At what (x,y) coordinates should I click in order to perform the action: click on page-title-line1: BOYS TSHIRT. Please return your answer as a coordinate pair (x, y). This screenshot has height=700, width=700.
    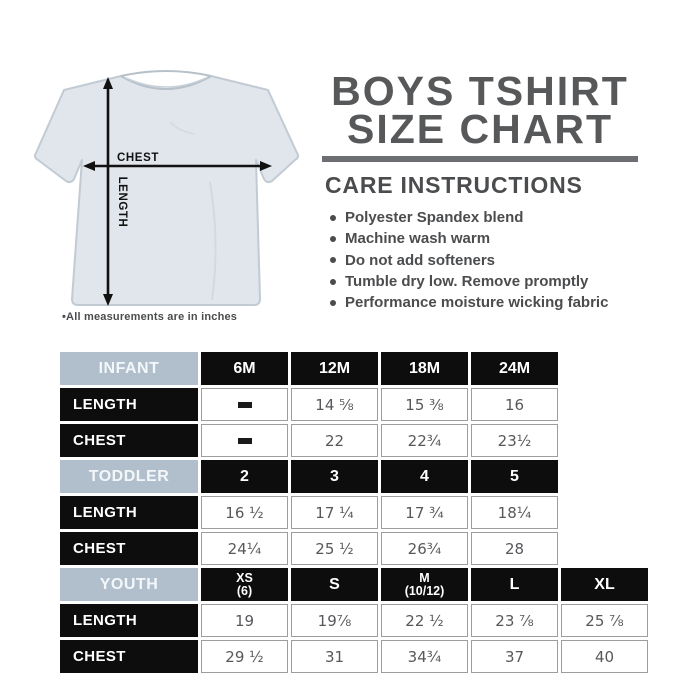
    Looking at the image, I should click on (480, 91).